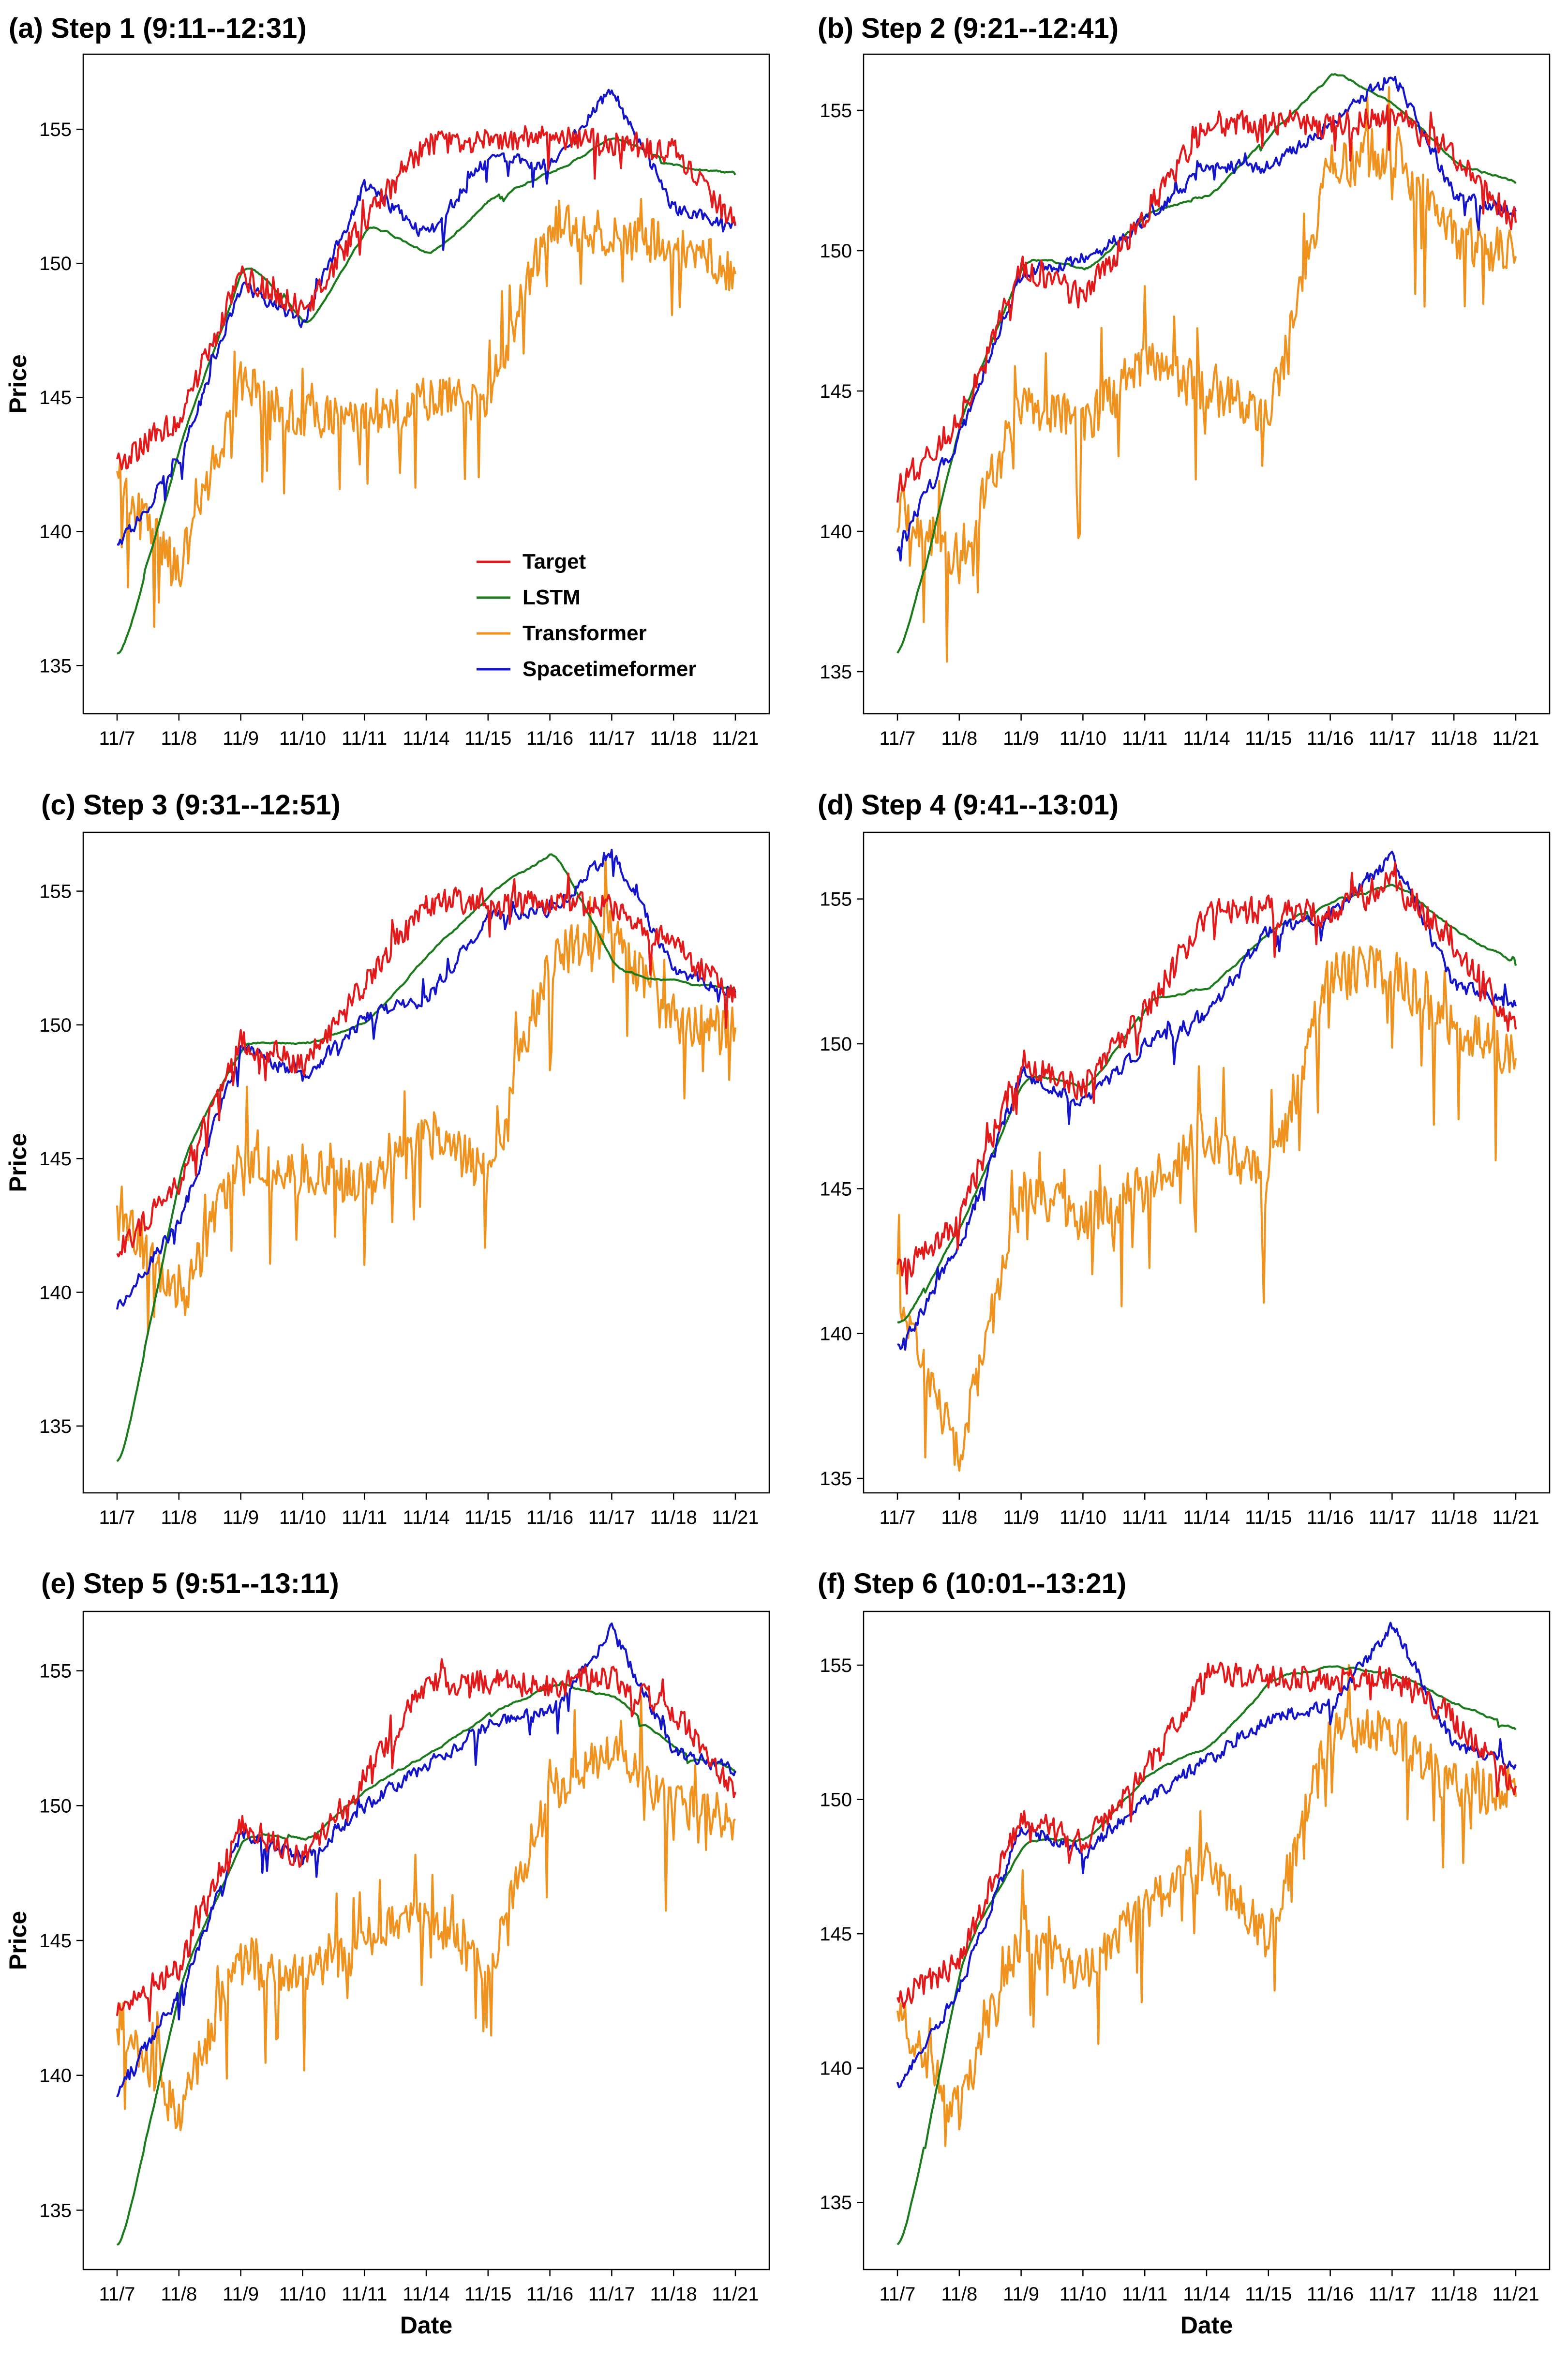  I want to click on chart-title: (b) Step 2 (9:21--12:41), so click(968, 28).